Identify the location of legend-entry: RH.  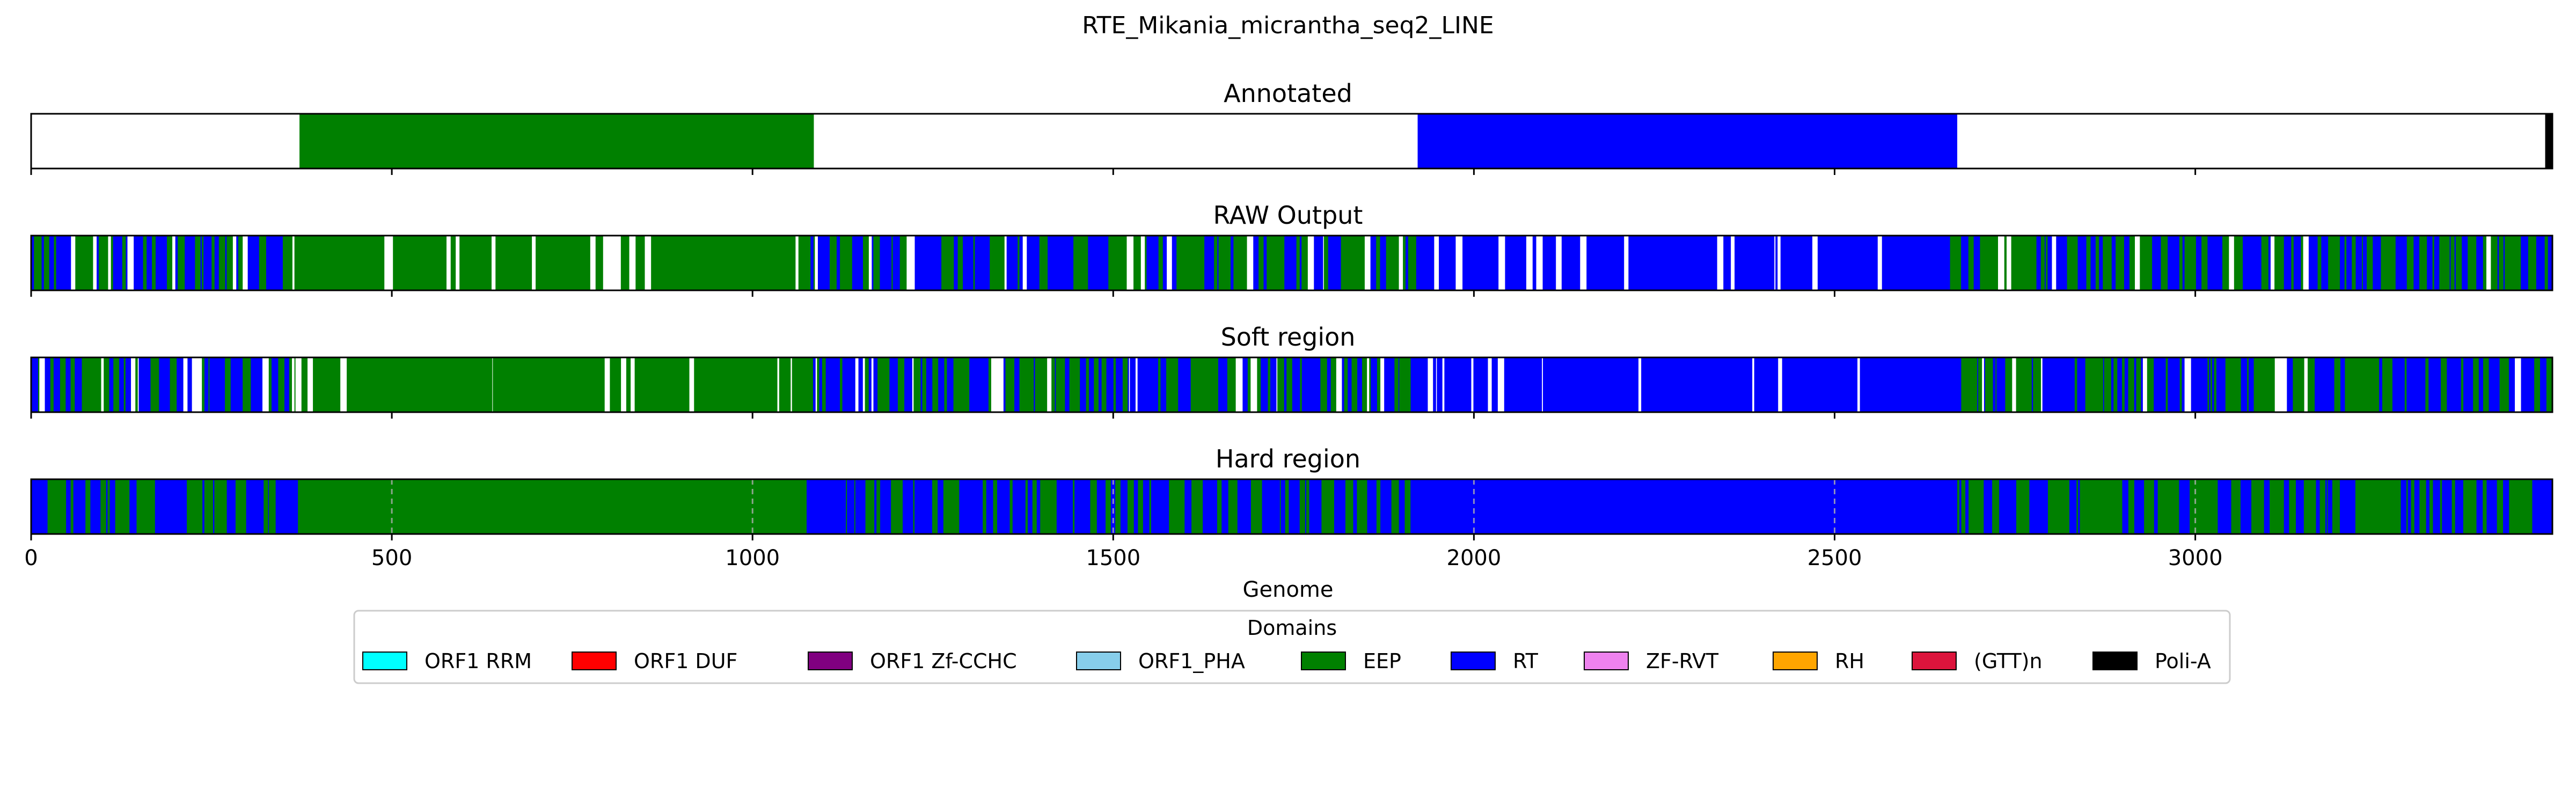
(1818, 661).